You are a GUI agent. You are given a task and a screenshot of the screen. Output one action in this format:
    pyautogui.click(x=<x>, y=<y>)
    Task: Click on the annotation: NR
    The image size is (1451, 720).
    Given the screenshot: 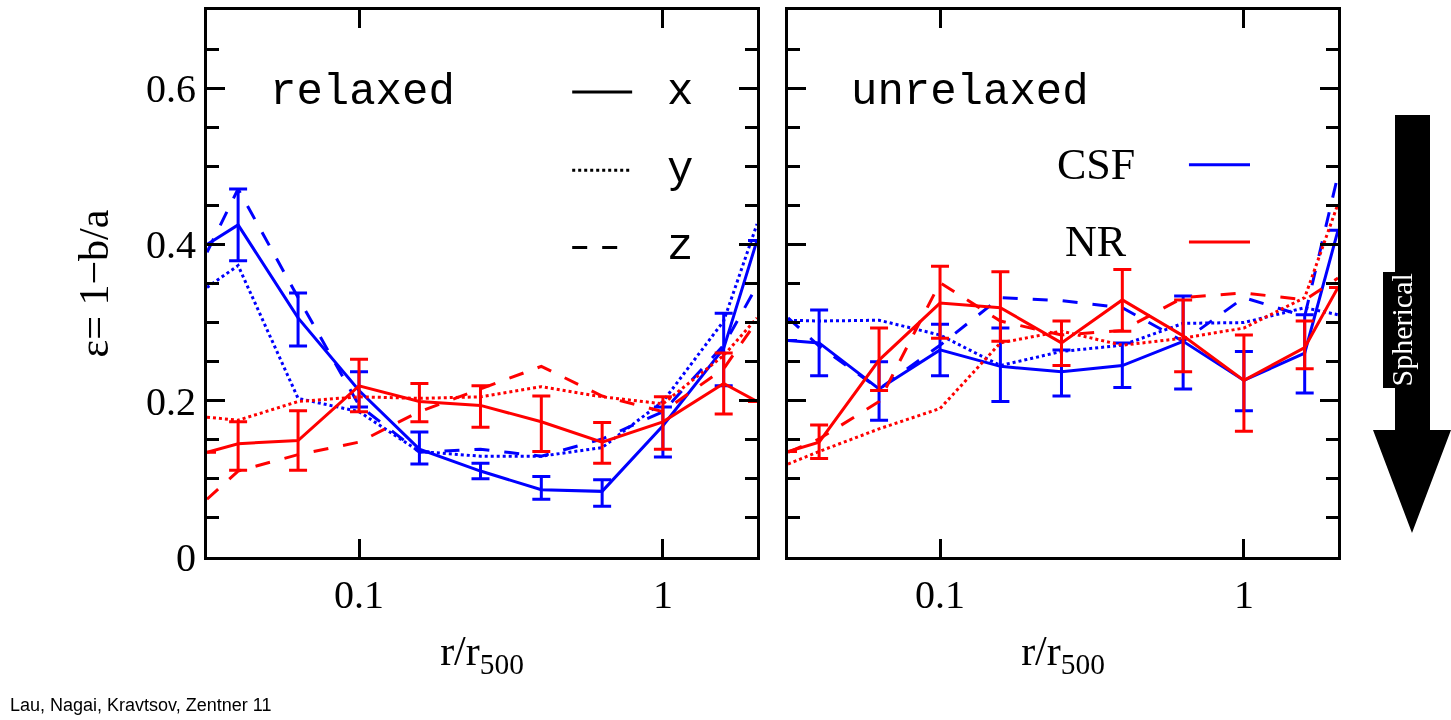 What is the action you would take?
    pyautogui.click(x=1096, y=241)
    